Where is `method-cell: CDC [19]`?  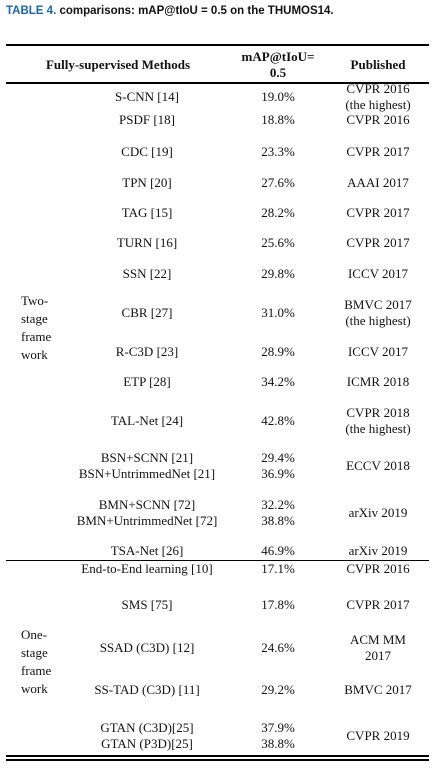
method-cell: CDC [19] is located at coordinates (147, 151).